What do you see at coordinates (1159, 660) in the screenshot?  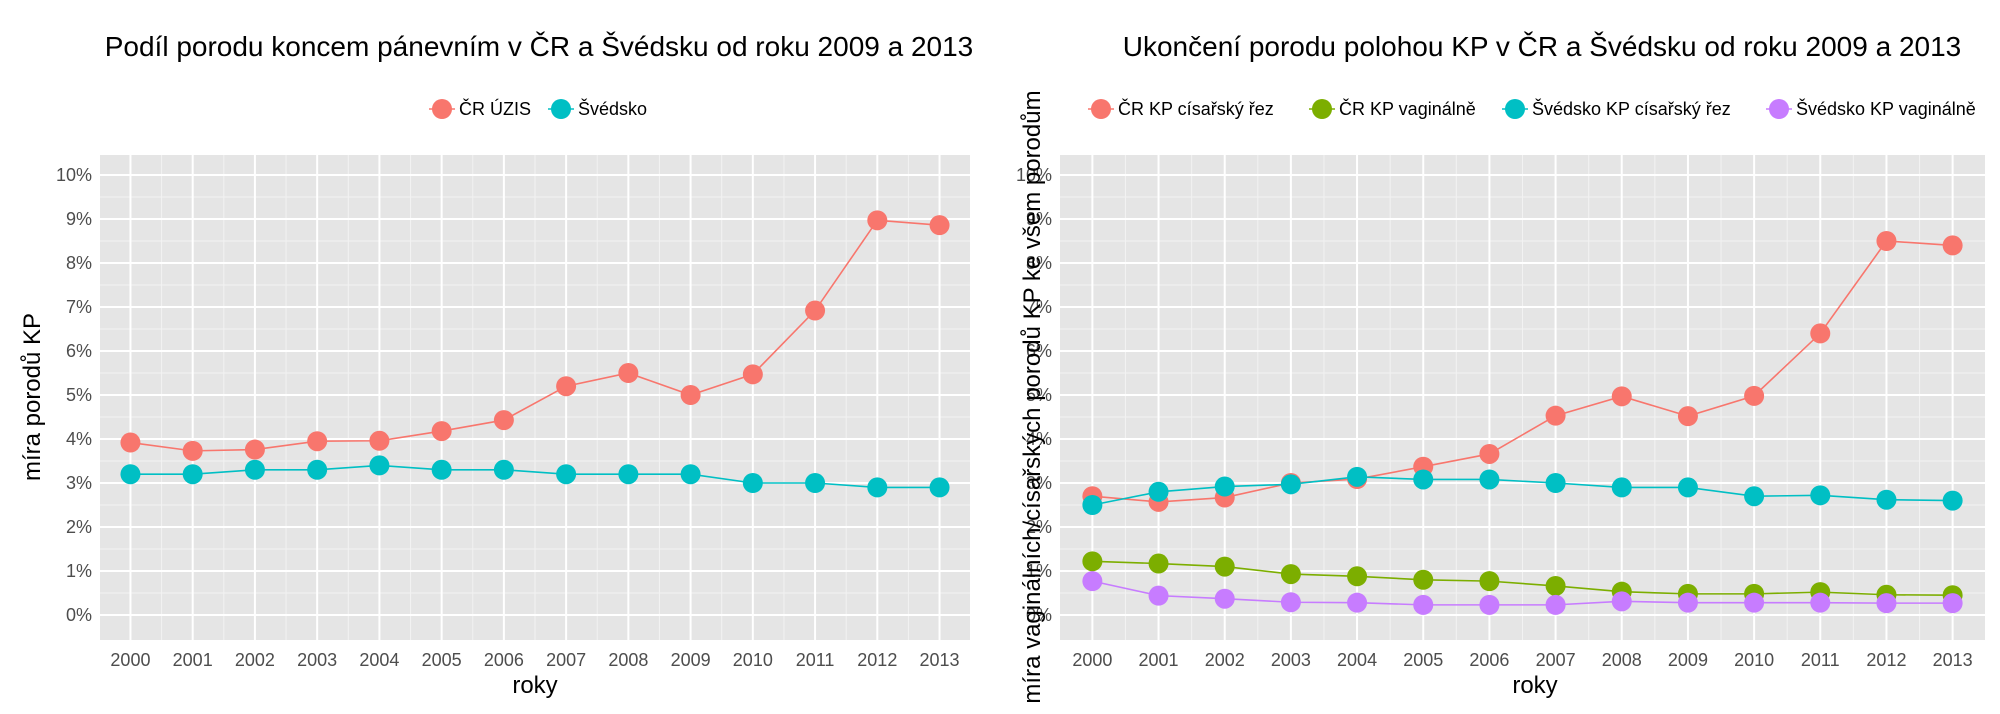 I see `x-tick-label: 2001` at bounding box center [1159, 660].